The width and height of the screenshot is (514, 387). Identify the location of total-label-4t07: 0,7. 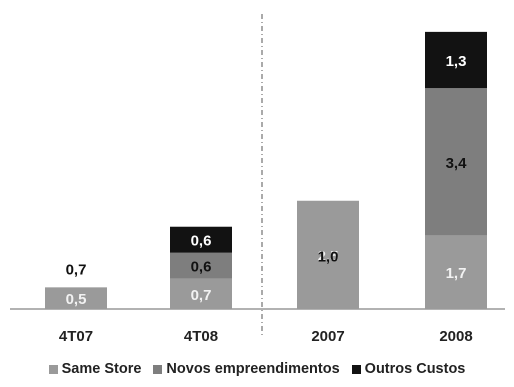
(76, 270).